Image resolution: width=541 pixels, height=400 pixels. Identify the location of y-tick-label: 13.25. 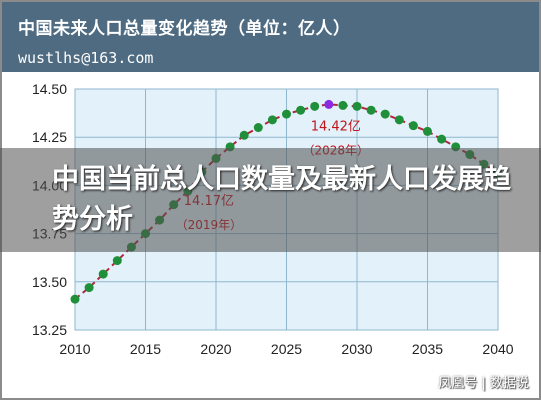
(49, 330).